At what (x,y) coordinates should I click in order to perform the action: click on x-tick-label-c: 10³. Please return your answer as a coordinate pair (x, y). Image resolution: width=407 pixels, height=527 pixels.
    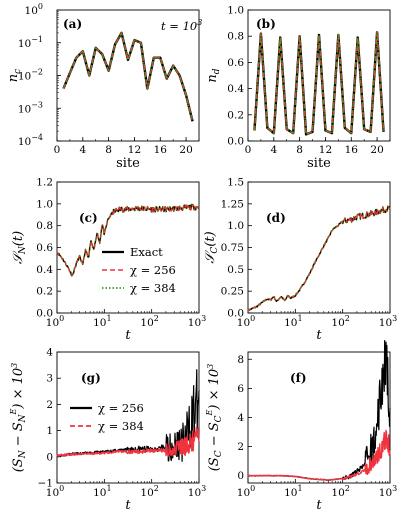
    Looking at the image, I should click on (197, 321).